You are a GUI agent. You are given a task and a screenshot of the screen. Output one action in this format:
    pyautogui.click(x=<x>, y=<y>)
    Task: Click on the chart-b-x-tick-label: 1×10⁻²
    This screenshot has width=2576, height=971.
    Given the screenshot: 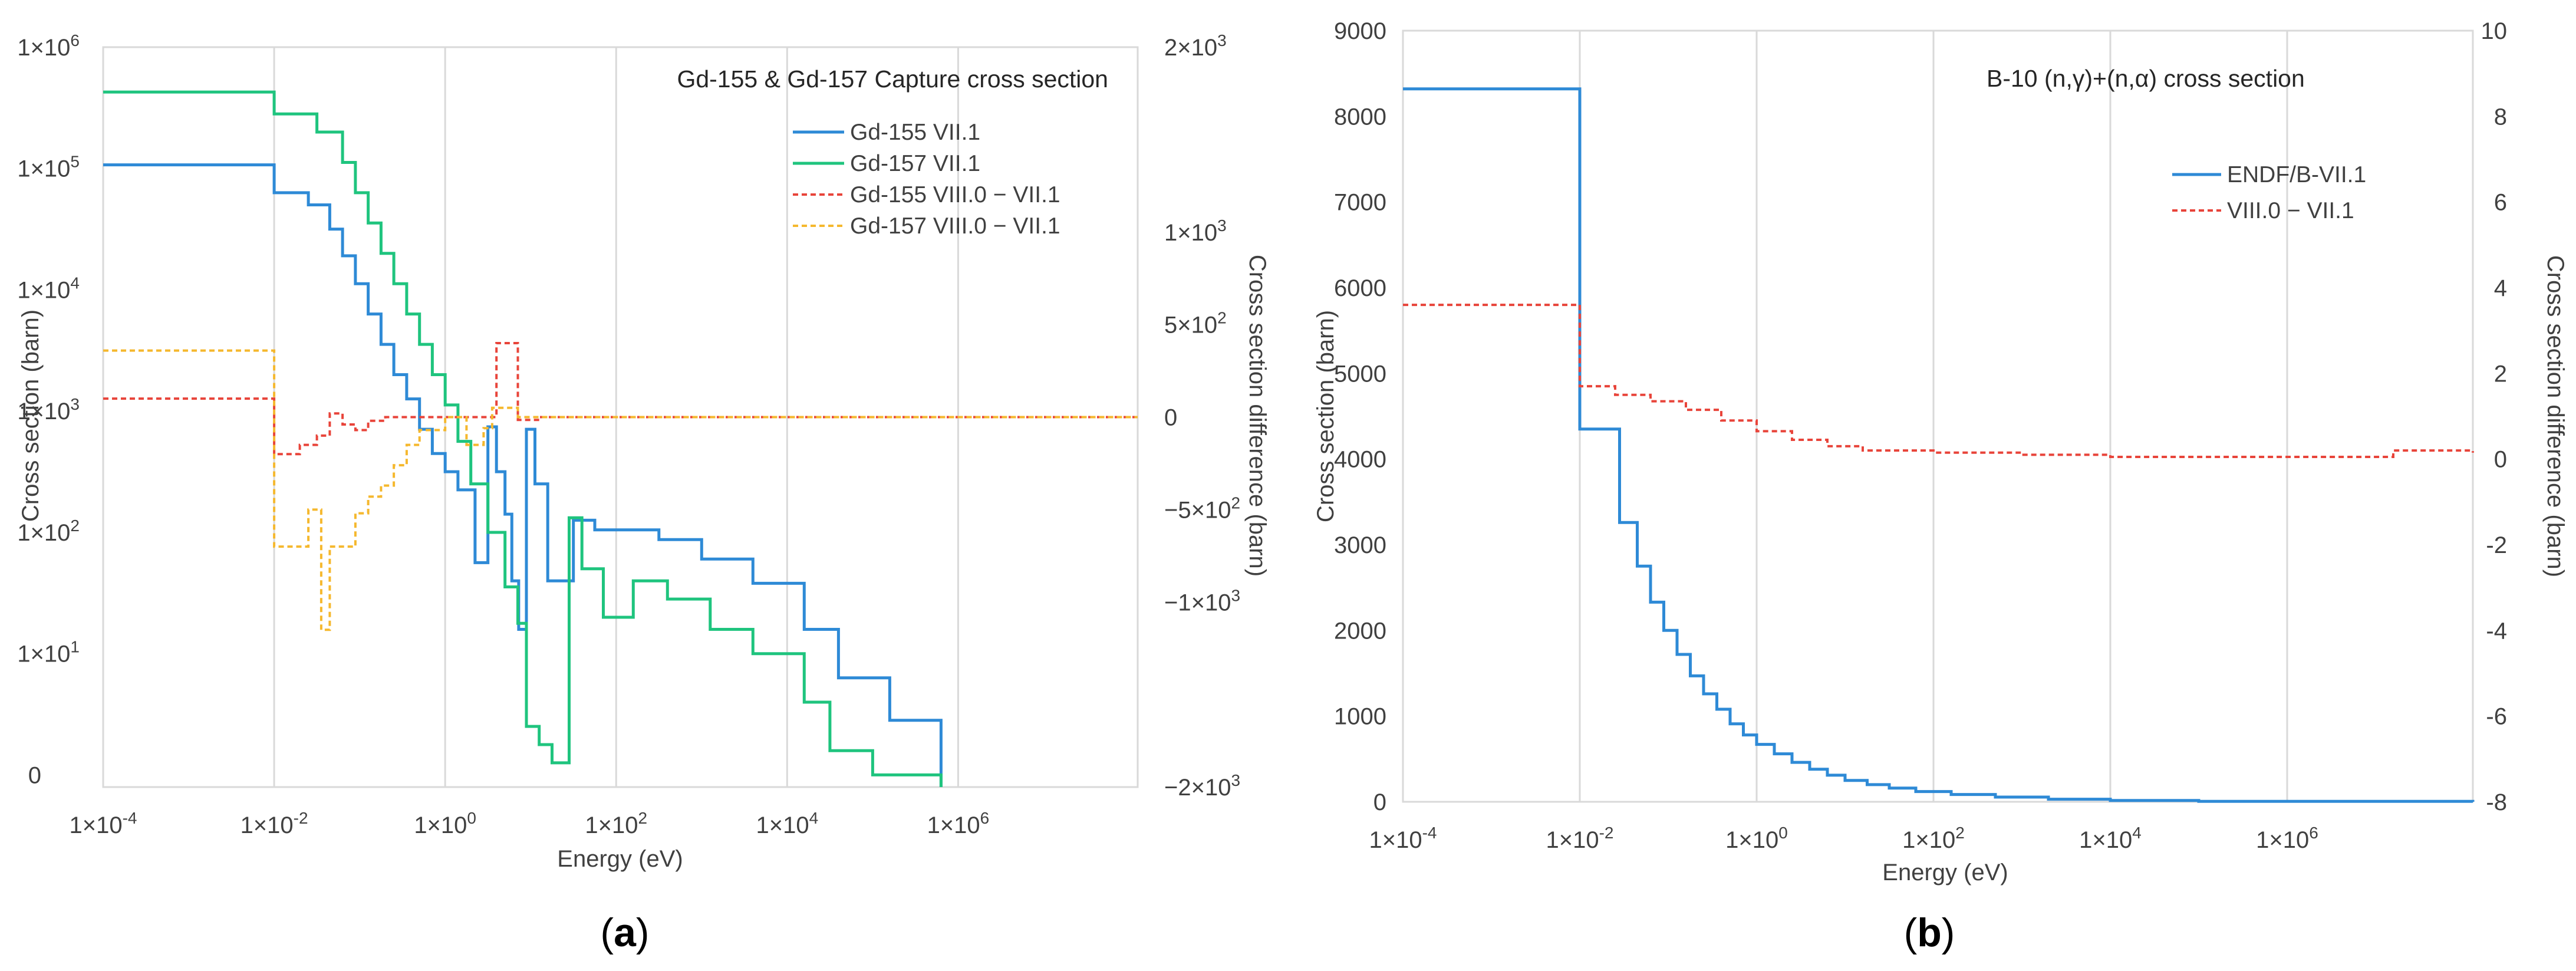 What is the action you would take?
    pyautogui.click(x=1579, y=839)
    